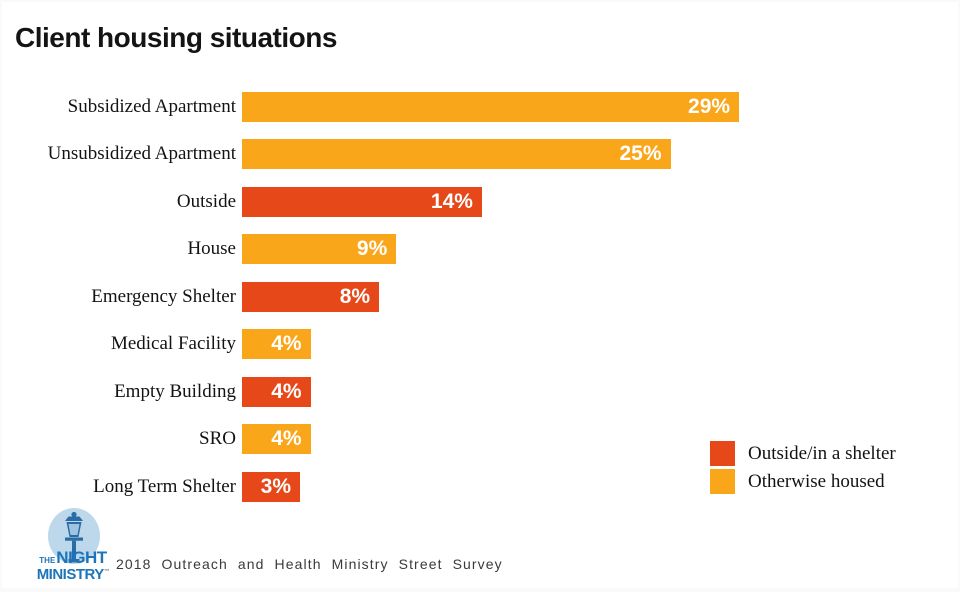 The height and width of the screenshot is (592, 960). What do you see at coordinates (211, 249) in the screenshot?
I see `category-label: House` at bounding box center [211, 249].